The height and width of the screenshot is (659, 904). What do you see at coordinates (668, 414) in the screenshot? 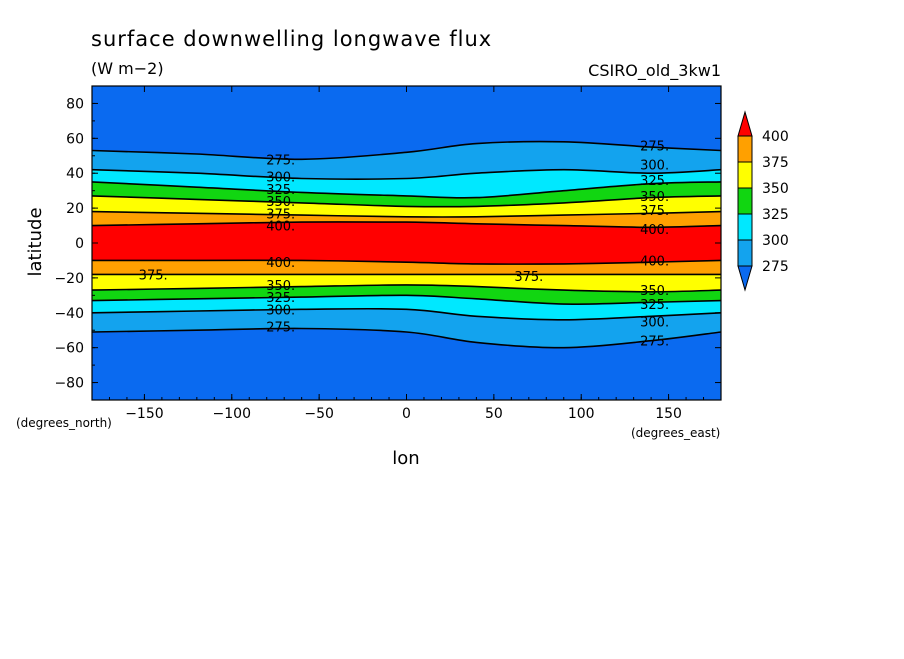
I see `x-tick-label: 150` at bounding box center [668, 414].